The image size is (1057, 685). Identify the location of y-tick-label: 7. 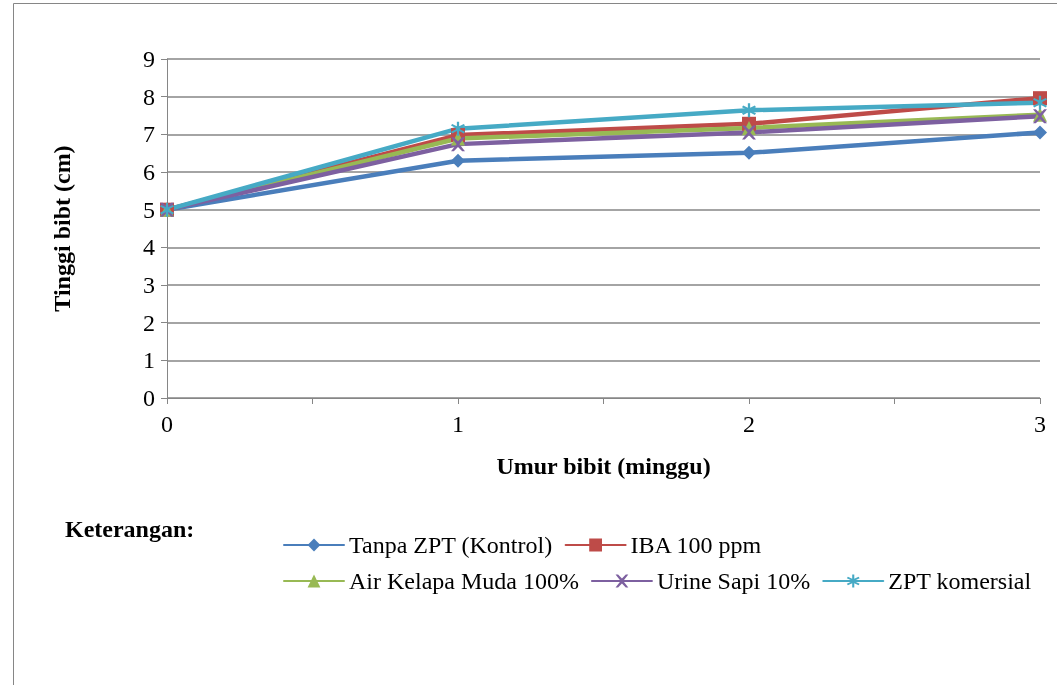
(149, 134).